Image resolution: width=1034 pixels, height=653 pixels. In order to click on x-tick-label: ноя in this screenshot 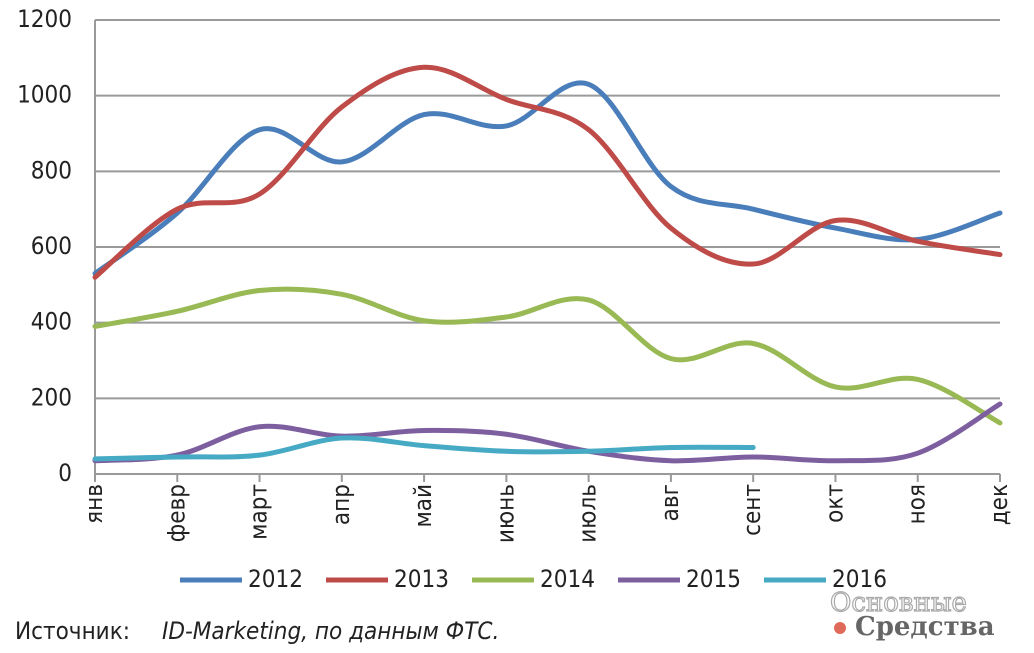, I will do `click(917, 504)`.